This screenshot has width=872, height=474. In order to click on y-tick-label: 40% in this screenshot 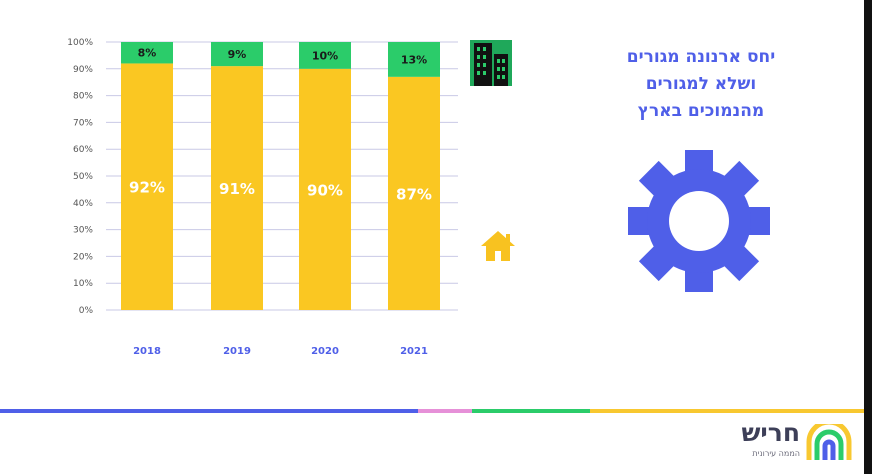, I will do `click(83, 204)`.